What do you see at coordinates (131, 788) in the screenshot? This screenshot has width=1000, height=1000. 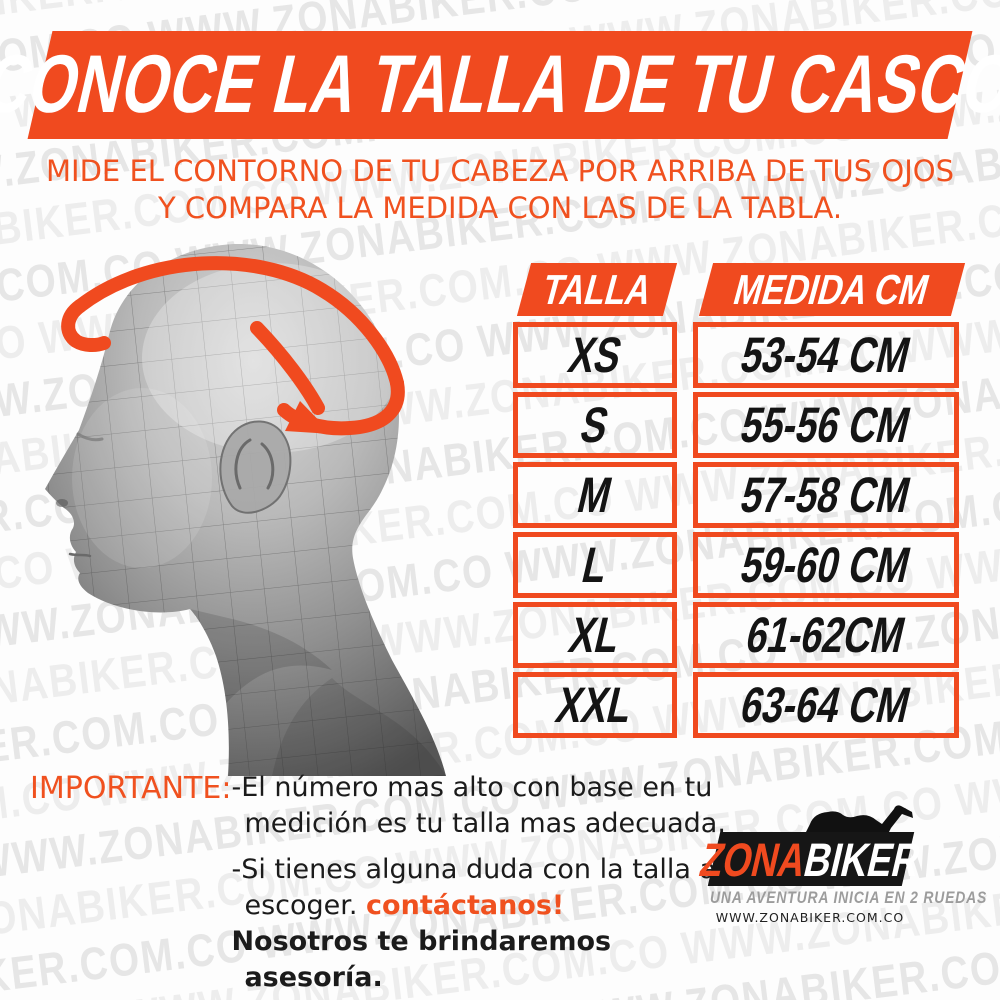 I see `important-label: IMPORTANTE:` at bounding box center [131, 788].